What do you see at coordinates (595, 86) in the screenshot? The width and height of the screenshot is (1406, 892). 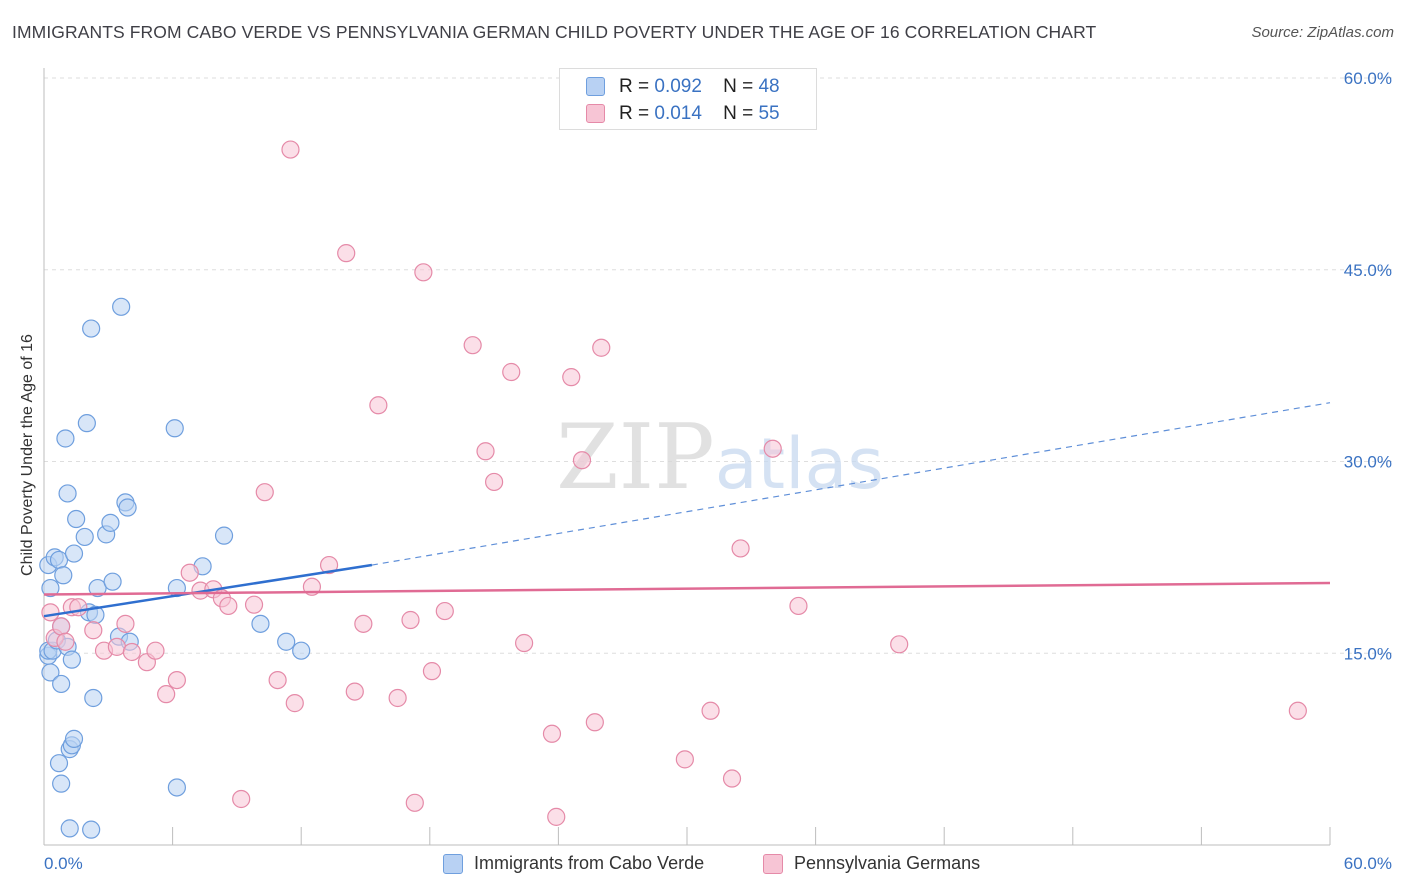 I see `cabo-verde-swatch` at bounding box center [595, 86].